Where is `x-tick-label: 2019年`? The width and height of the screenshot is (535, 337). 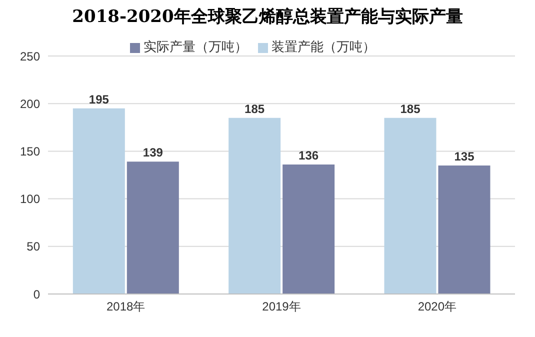 x-tick-label: 2019年 is located at coordinates (281, 307).